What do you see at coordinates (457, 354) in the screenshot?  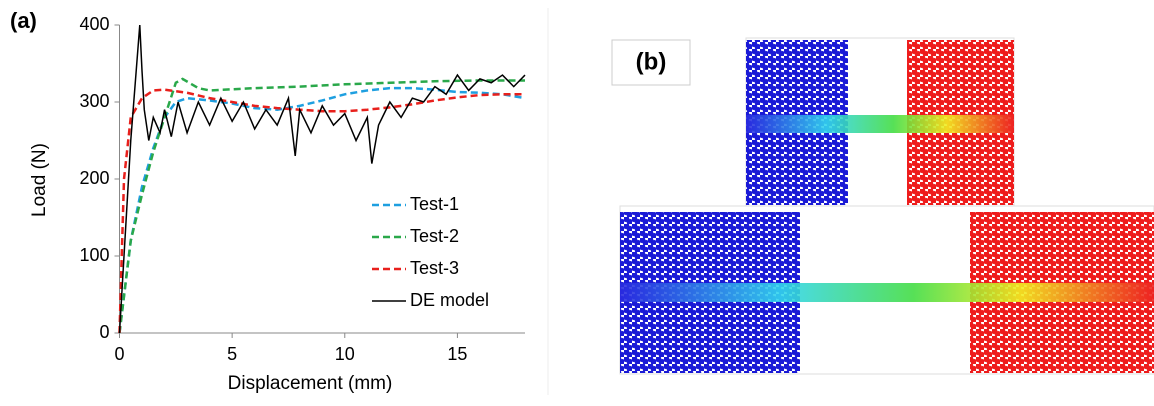 I see `x-tick-label: 15` at bounding box center [457, 354].